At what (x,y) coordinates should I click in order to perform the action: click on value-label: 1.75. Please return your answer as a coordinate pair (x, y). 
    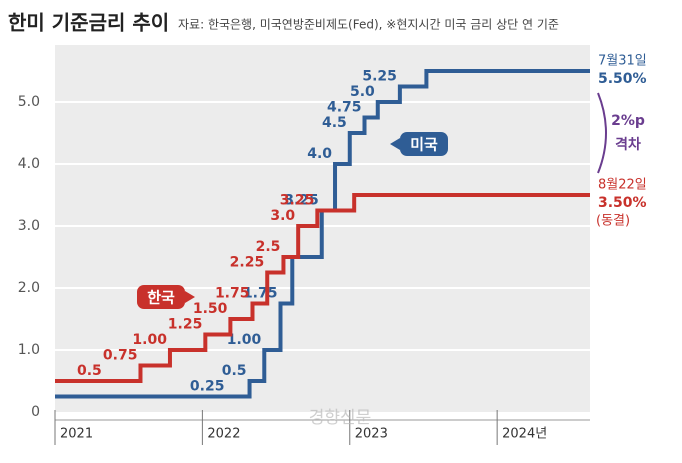
    Looking at the image, I should click on (232, 294).